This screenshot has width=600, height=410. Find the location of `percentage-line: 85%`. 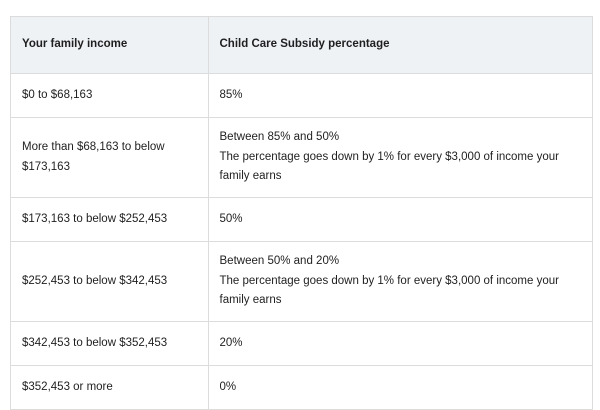

percentage-line: 85% is located at coordinates (231, 94).